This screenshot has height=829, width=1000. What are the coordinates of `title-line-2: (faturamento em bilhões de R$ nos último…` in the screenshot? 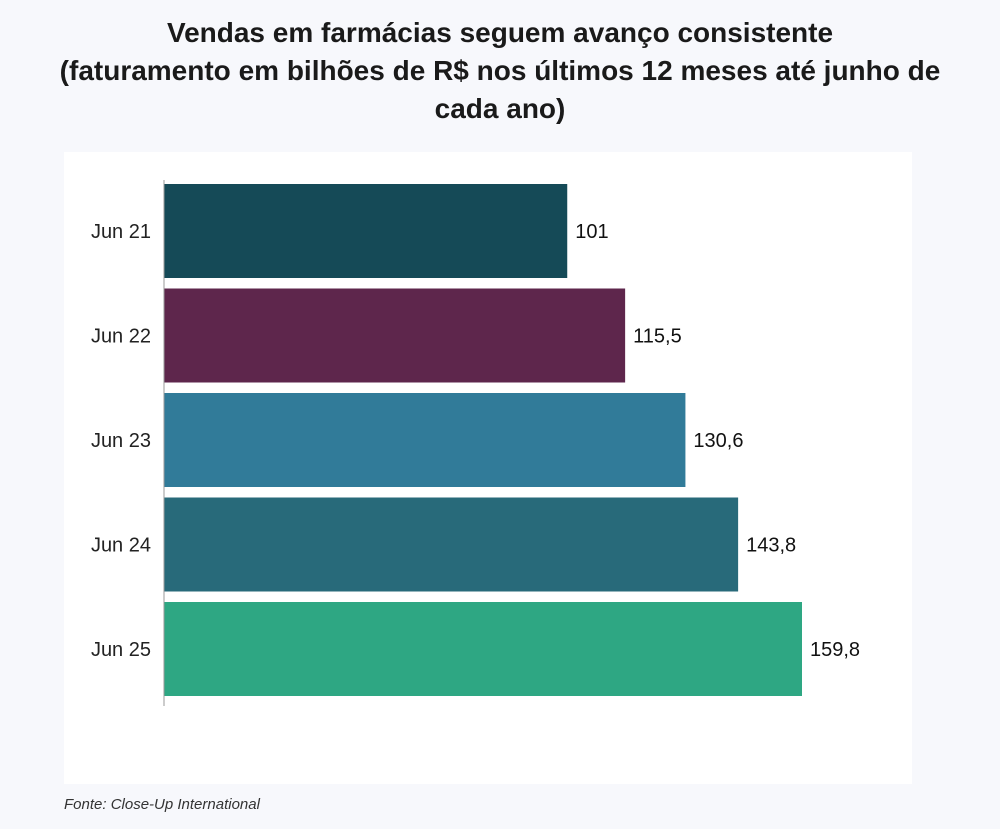 It's located at (500, 70).